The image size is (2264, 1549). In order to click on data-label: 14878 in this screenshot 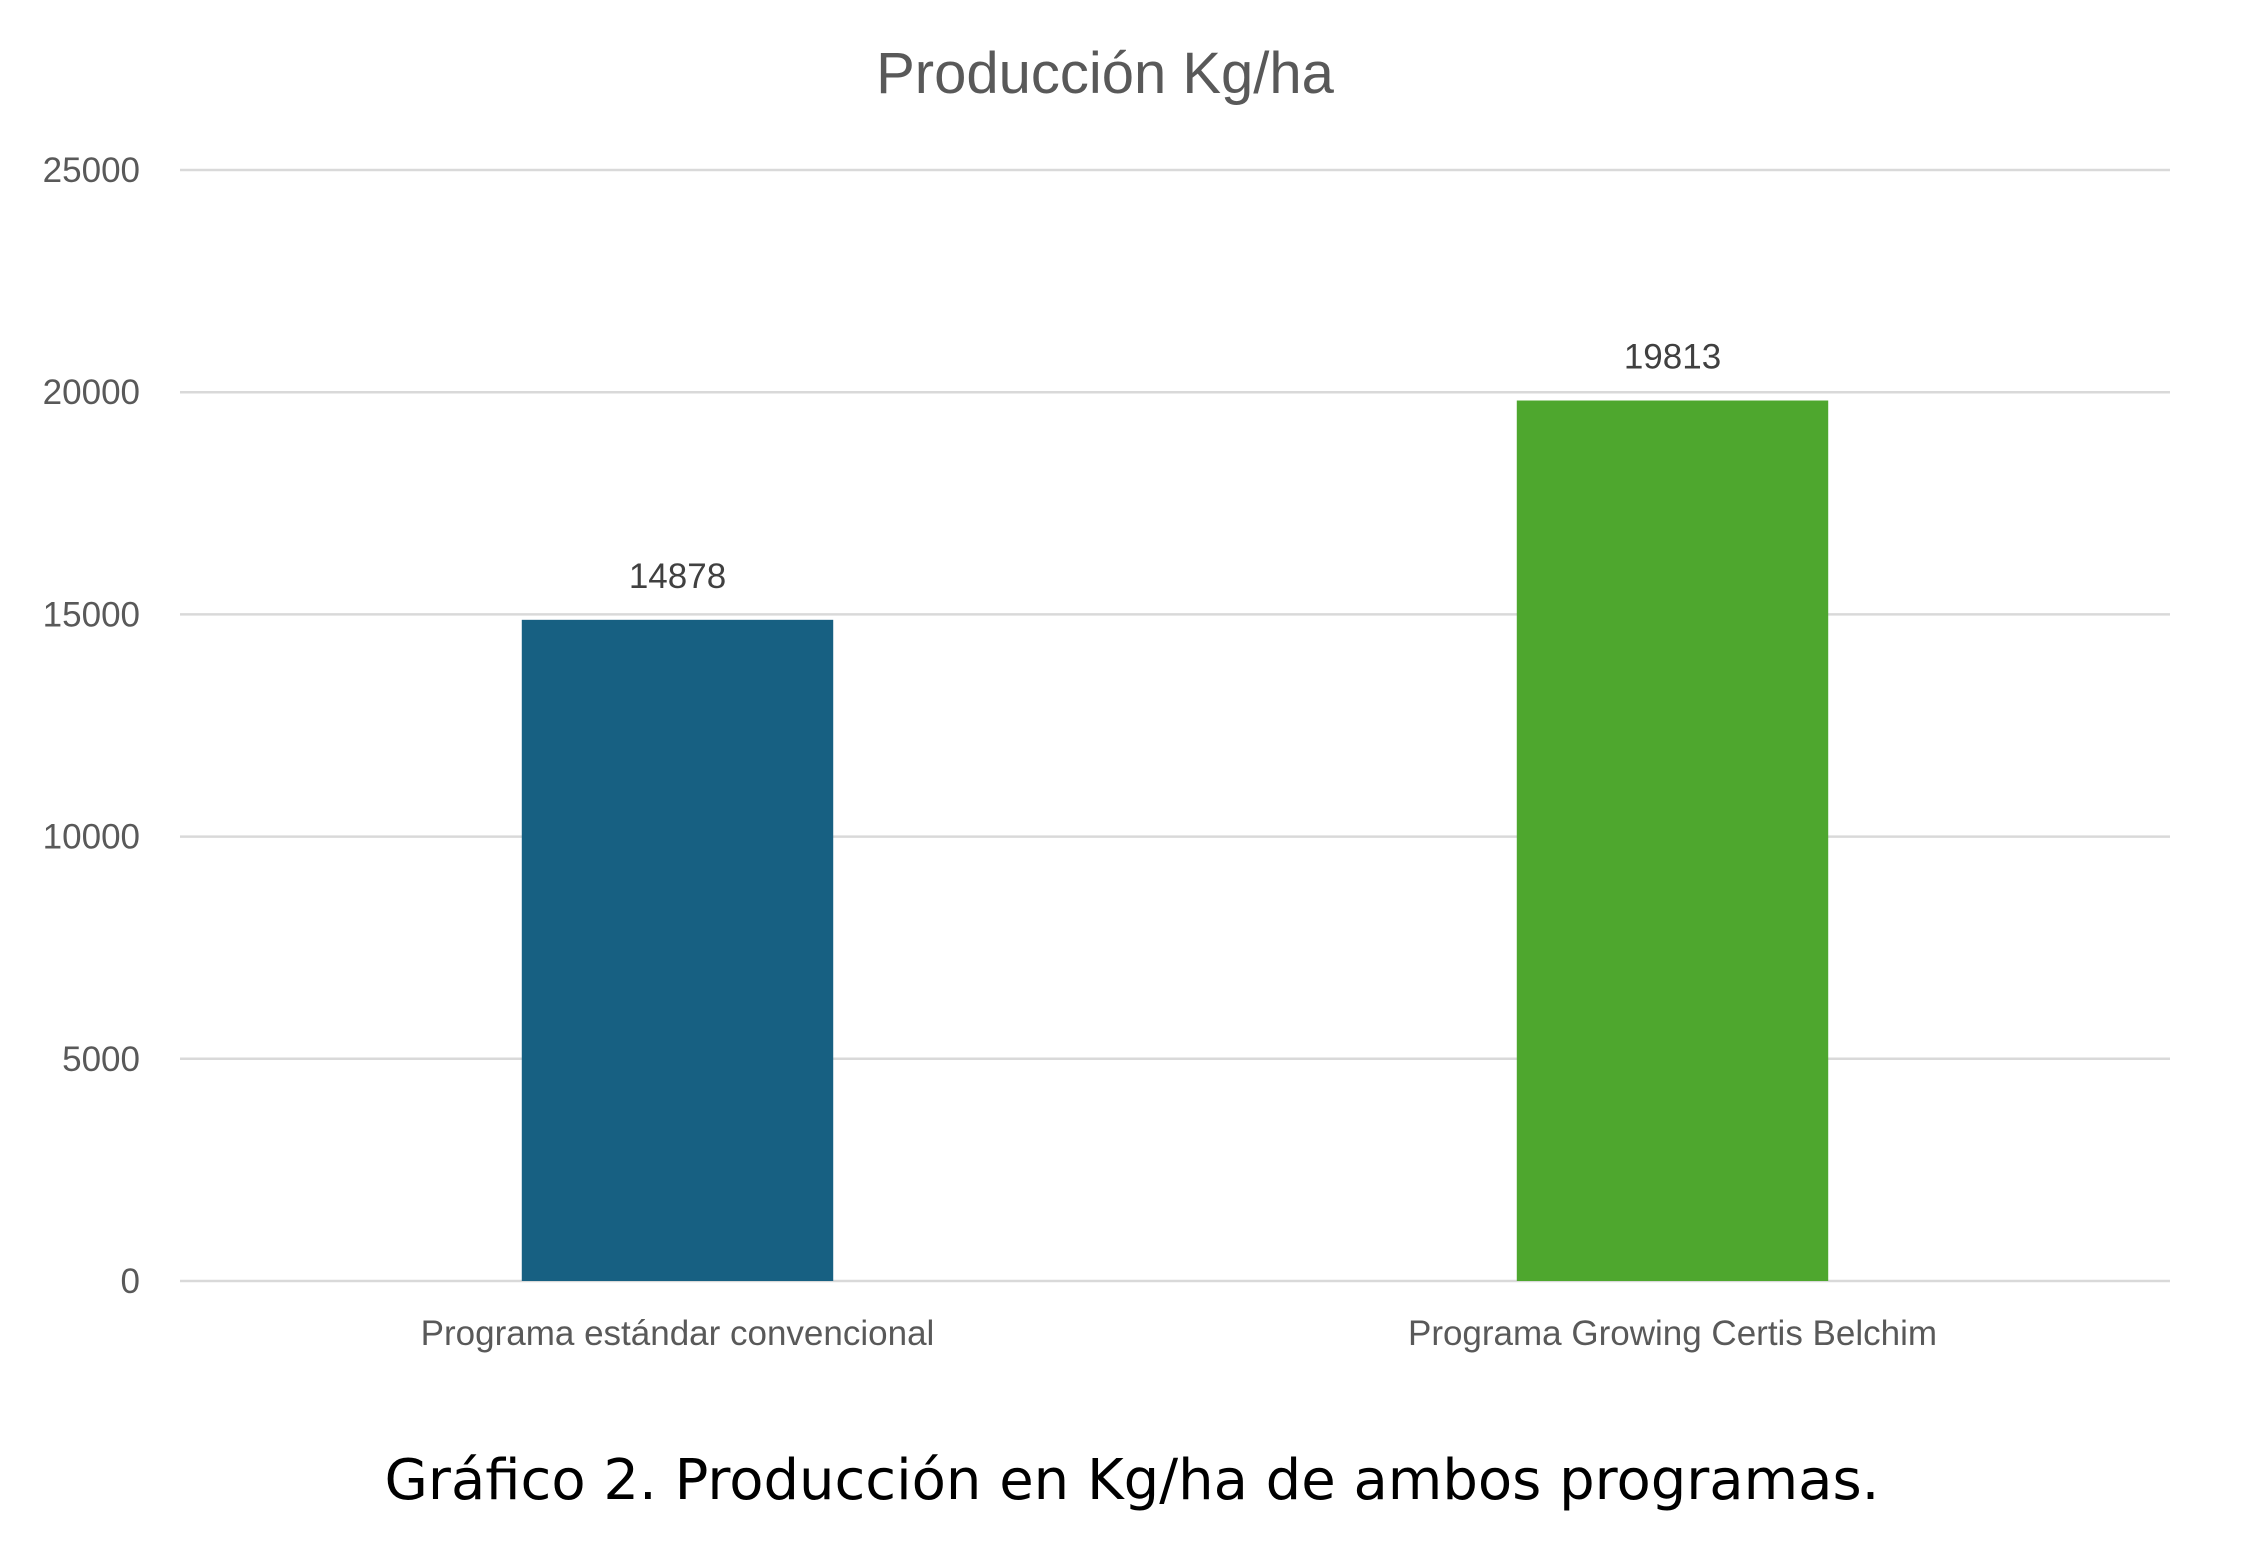, I will do `click(677, 576)`.